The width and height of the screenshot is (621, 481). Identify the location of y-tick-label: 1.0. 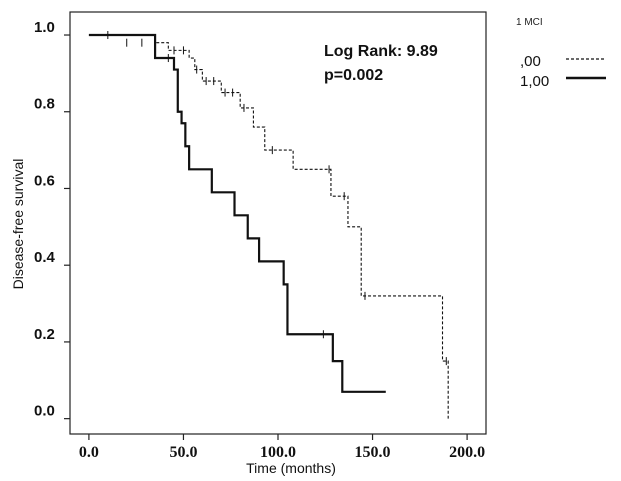
(44, 27).